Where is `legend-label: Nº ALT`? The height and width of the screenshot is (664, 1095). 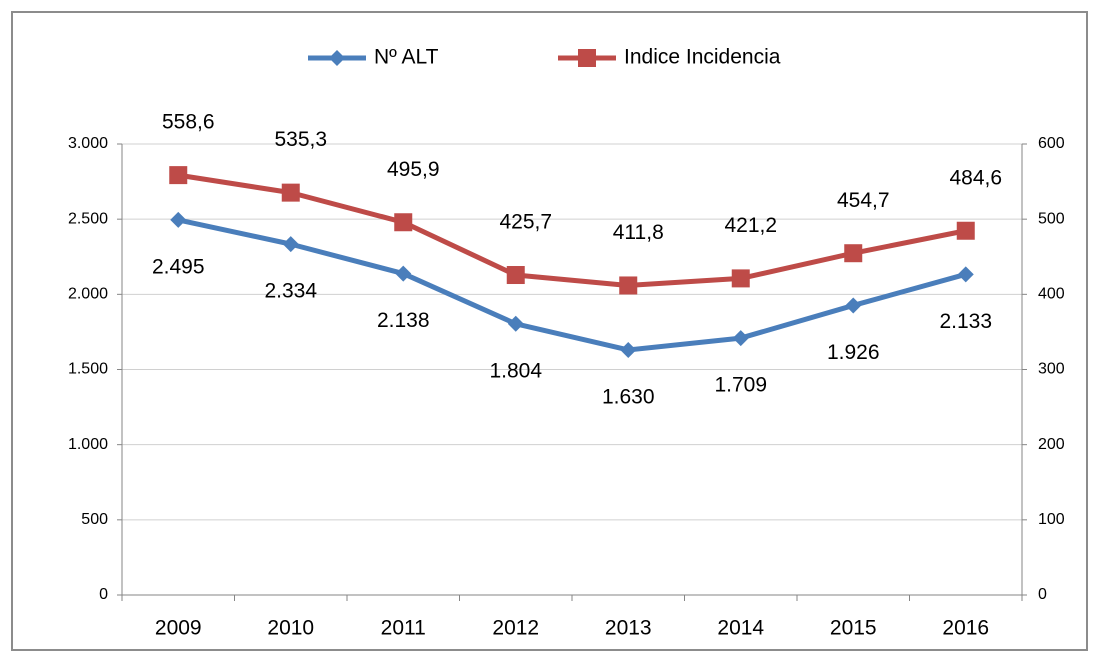 legend-label: Nº ALT is located at coordinates (406, 57).